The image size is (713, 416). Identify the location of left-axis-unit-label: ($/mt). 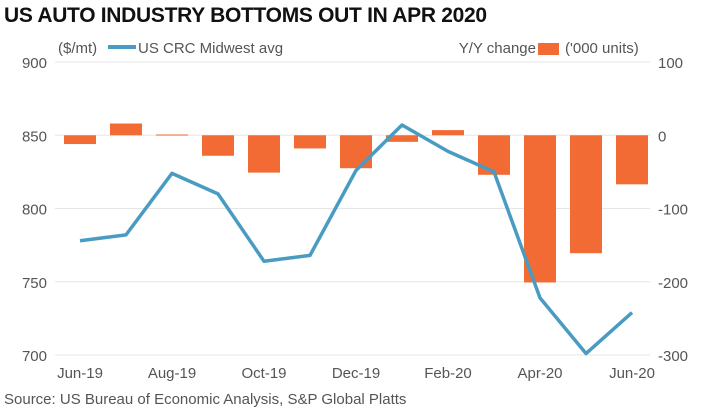
(77, 48).